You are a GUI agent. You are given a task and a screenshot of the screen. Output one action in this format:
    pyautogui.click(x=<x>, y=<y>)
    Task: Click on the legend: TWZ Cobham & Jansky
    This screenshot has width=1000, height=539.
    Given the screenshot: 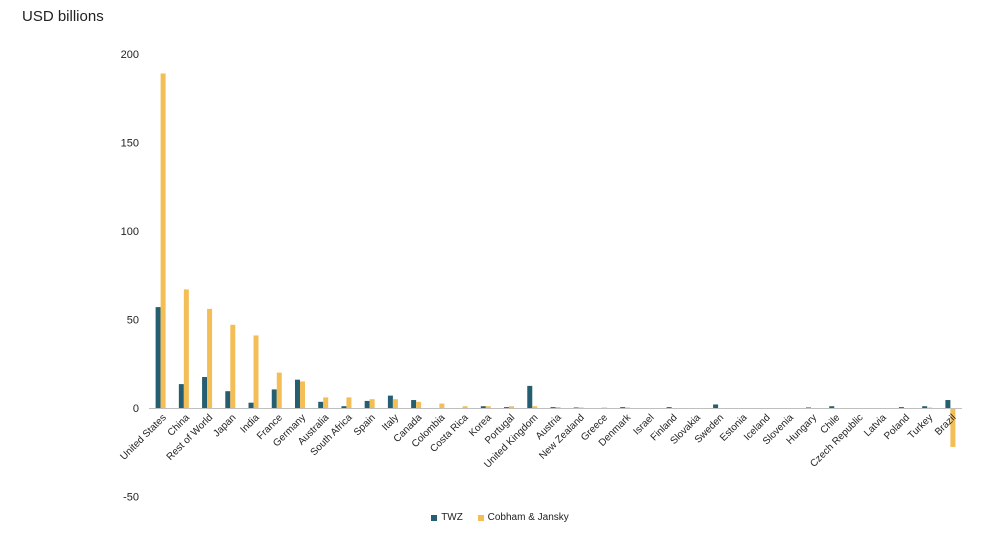 What is the action you would take?
    pyautogui.click(x=500, y=518)
    